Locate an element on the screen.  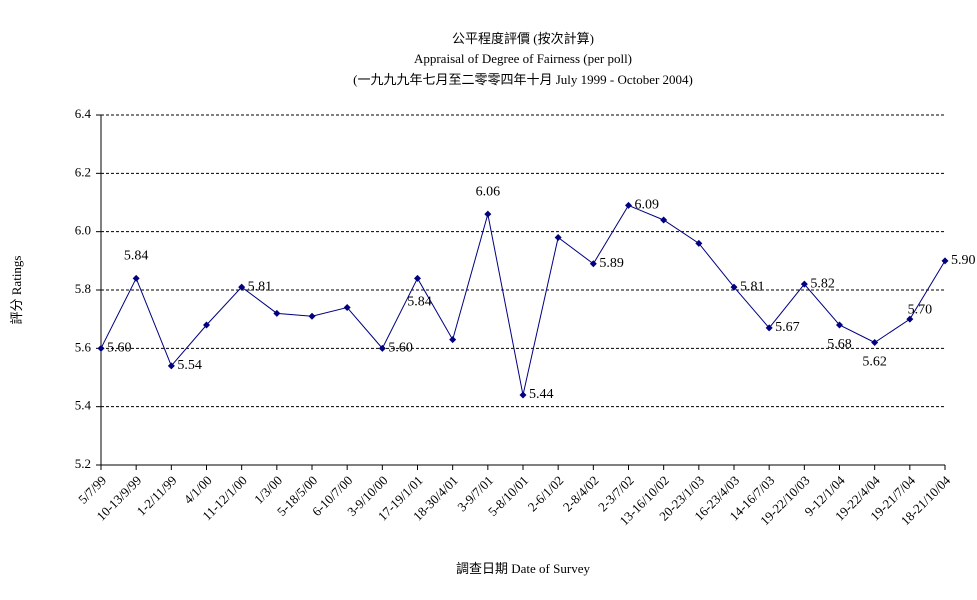
data-label: 5.70 is located at coordinates (920, 309).